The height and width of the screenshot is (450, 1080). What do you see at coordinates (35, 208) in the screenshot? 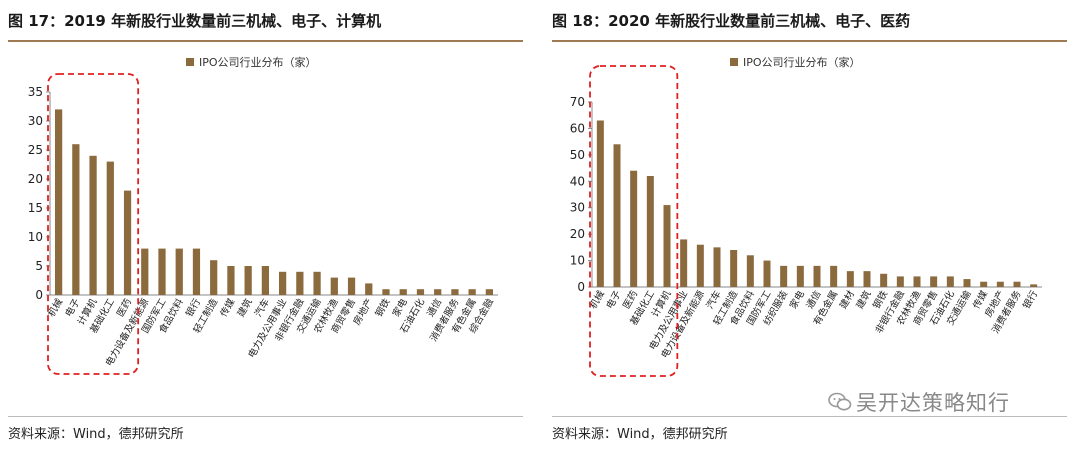
I see `y-tick-label: 15` at bounding box center [35, 208].